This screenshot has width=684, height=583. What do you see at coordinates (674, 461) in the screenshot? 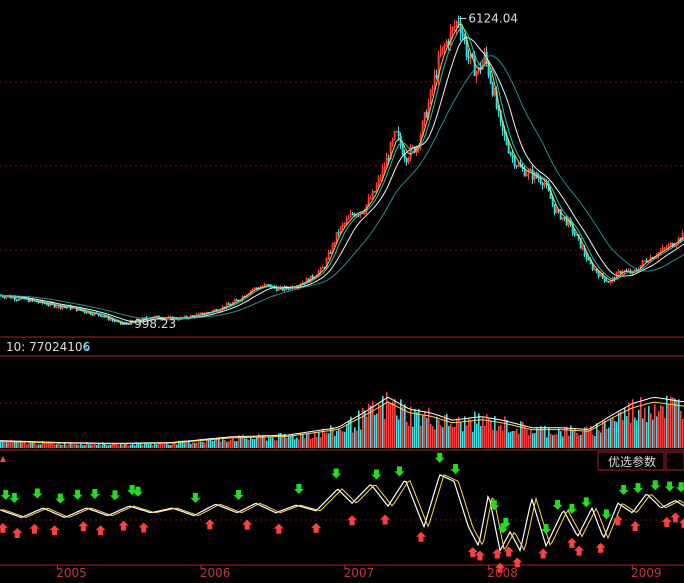
I see `extra-button-box` at bounding box center [674, 461].